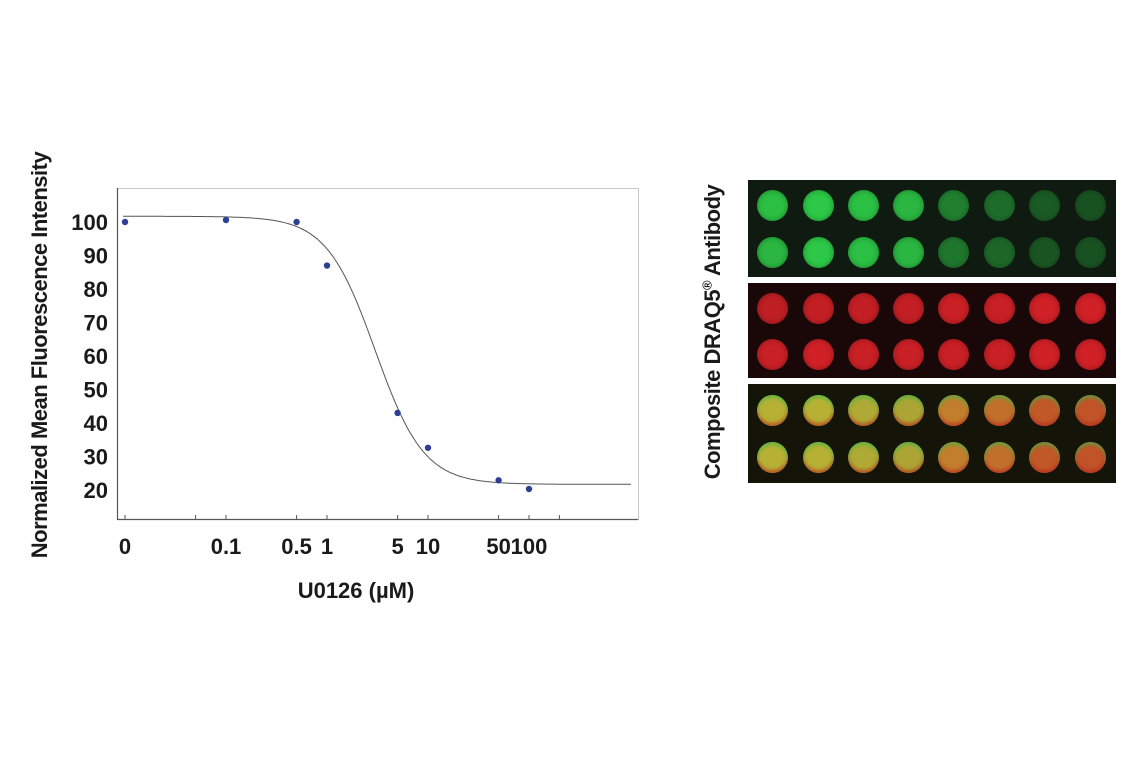 The width and height of the screenshot is (1141, 768). Describe the element at coordinates (296, 546) in the screenshot. I see `x-tick-label: 0.5` at that location.